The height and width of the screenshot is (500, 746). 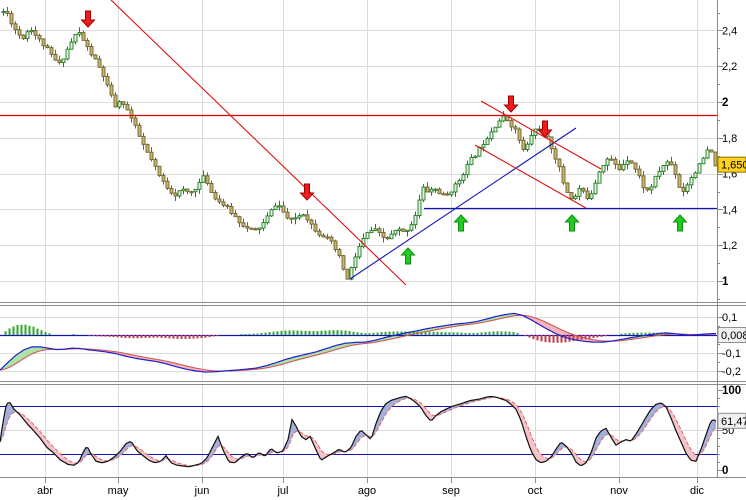 I want to click on last-price-badge, so click(x=731, y=164).